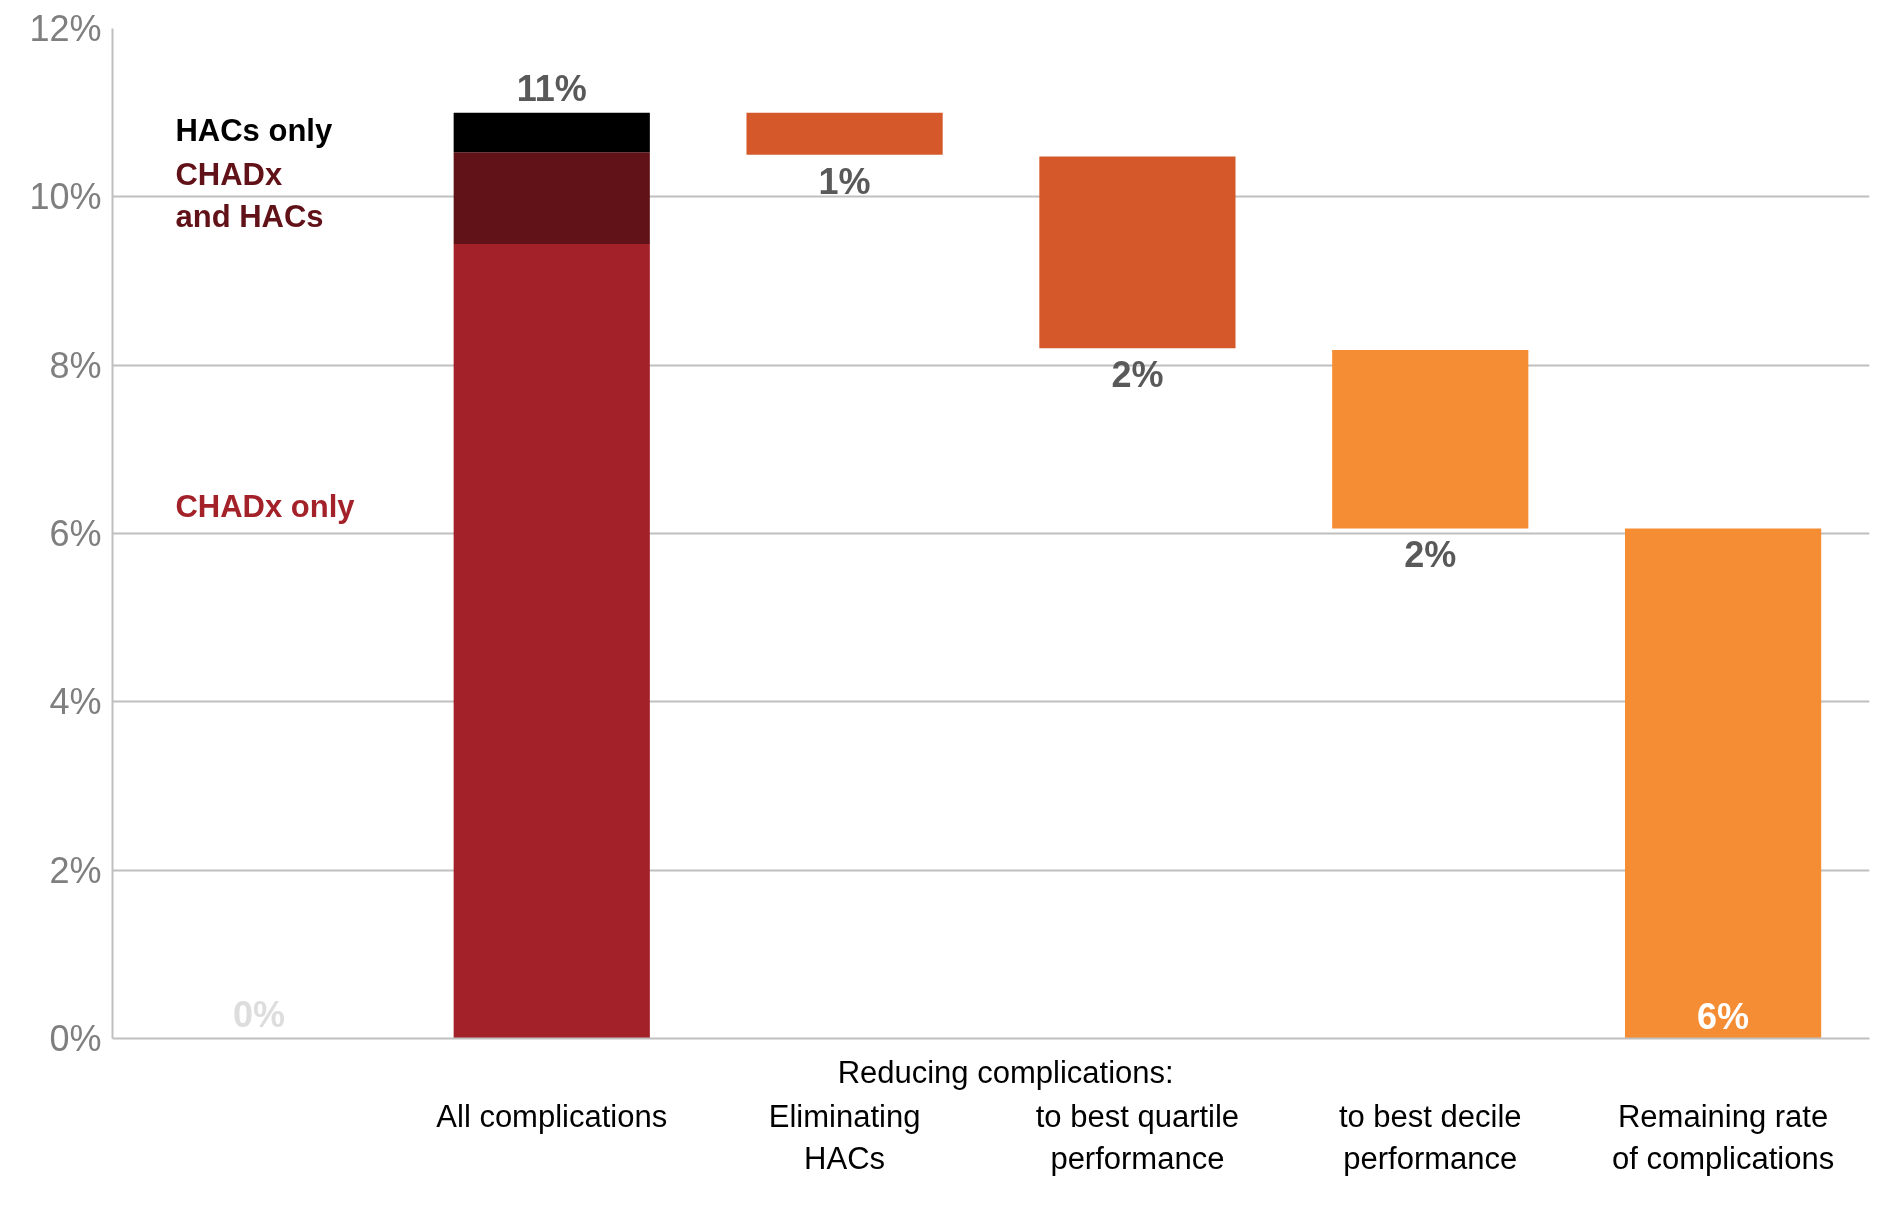 The image size is (1881, 1208). Describe the element at coordinates (265, 506) in the screenshot. I see `text: CHADx only` at that location.